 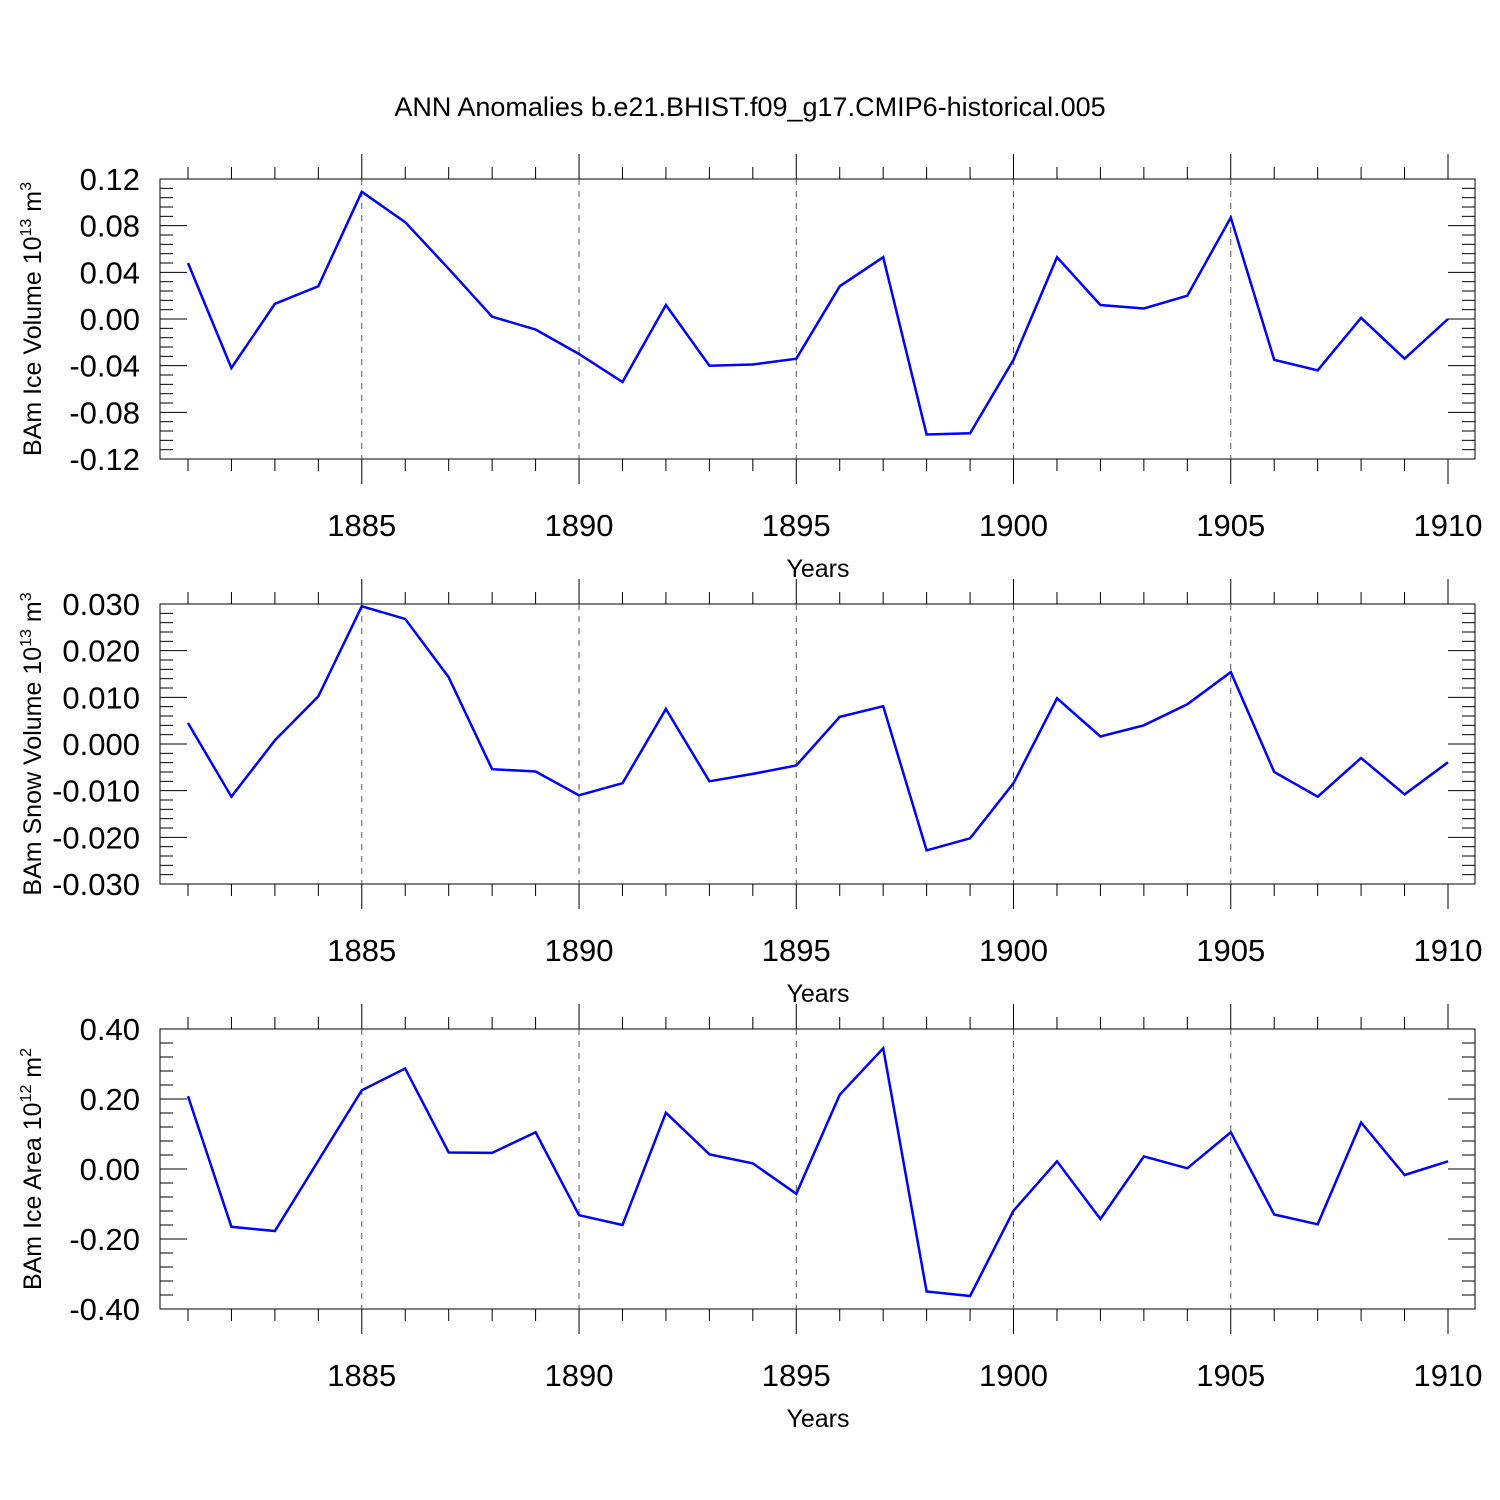 I want to click on y-tick-label: -0.12, so click(x=104, y=459).